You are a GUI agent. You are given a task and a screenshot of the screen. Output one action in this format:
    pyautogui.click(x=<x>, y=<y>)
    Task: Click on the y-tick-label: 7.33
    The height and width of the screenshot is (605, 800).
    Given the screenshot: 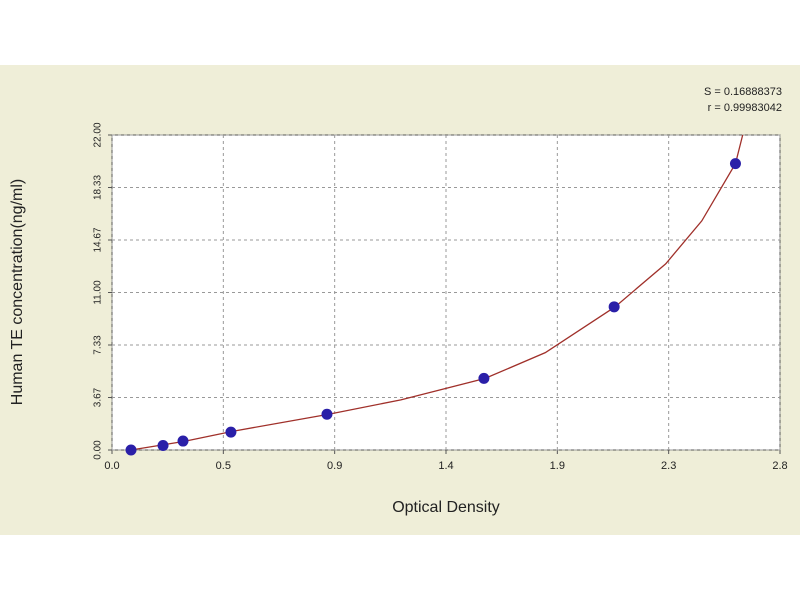 What is the action you would take?
    pyautogui.click(x=98, y=345)
    